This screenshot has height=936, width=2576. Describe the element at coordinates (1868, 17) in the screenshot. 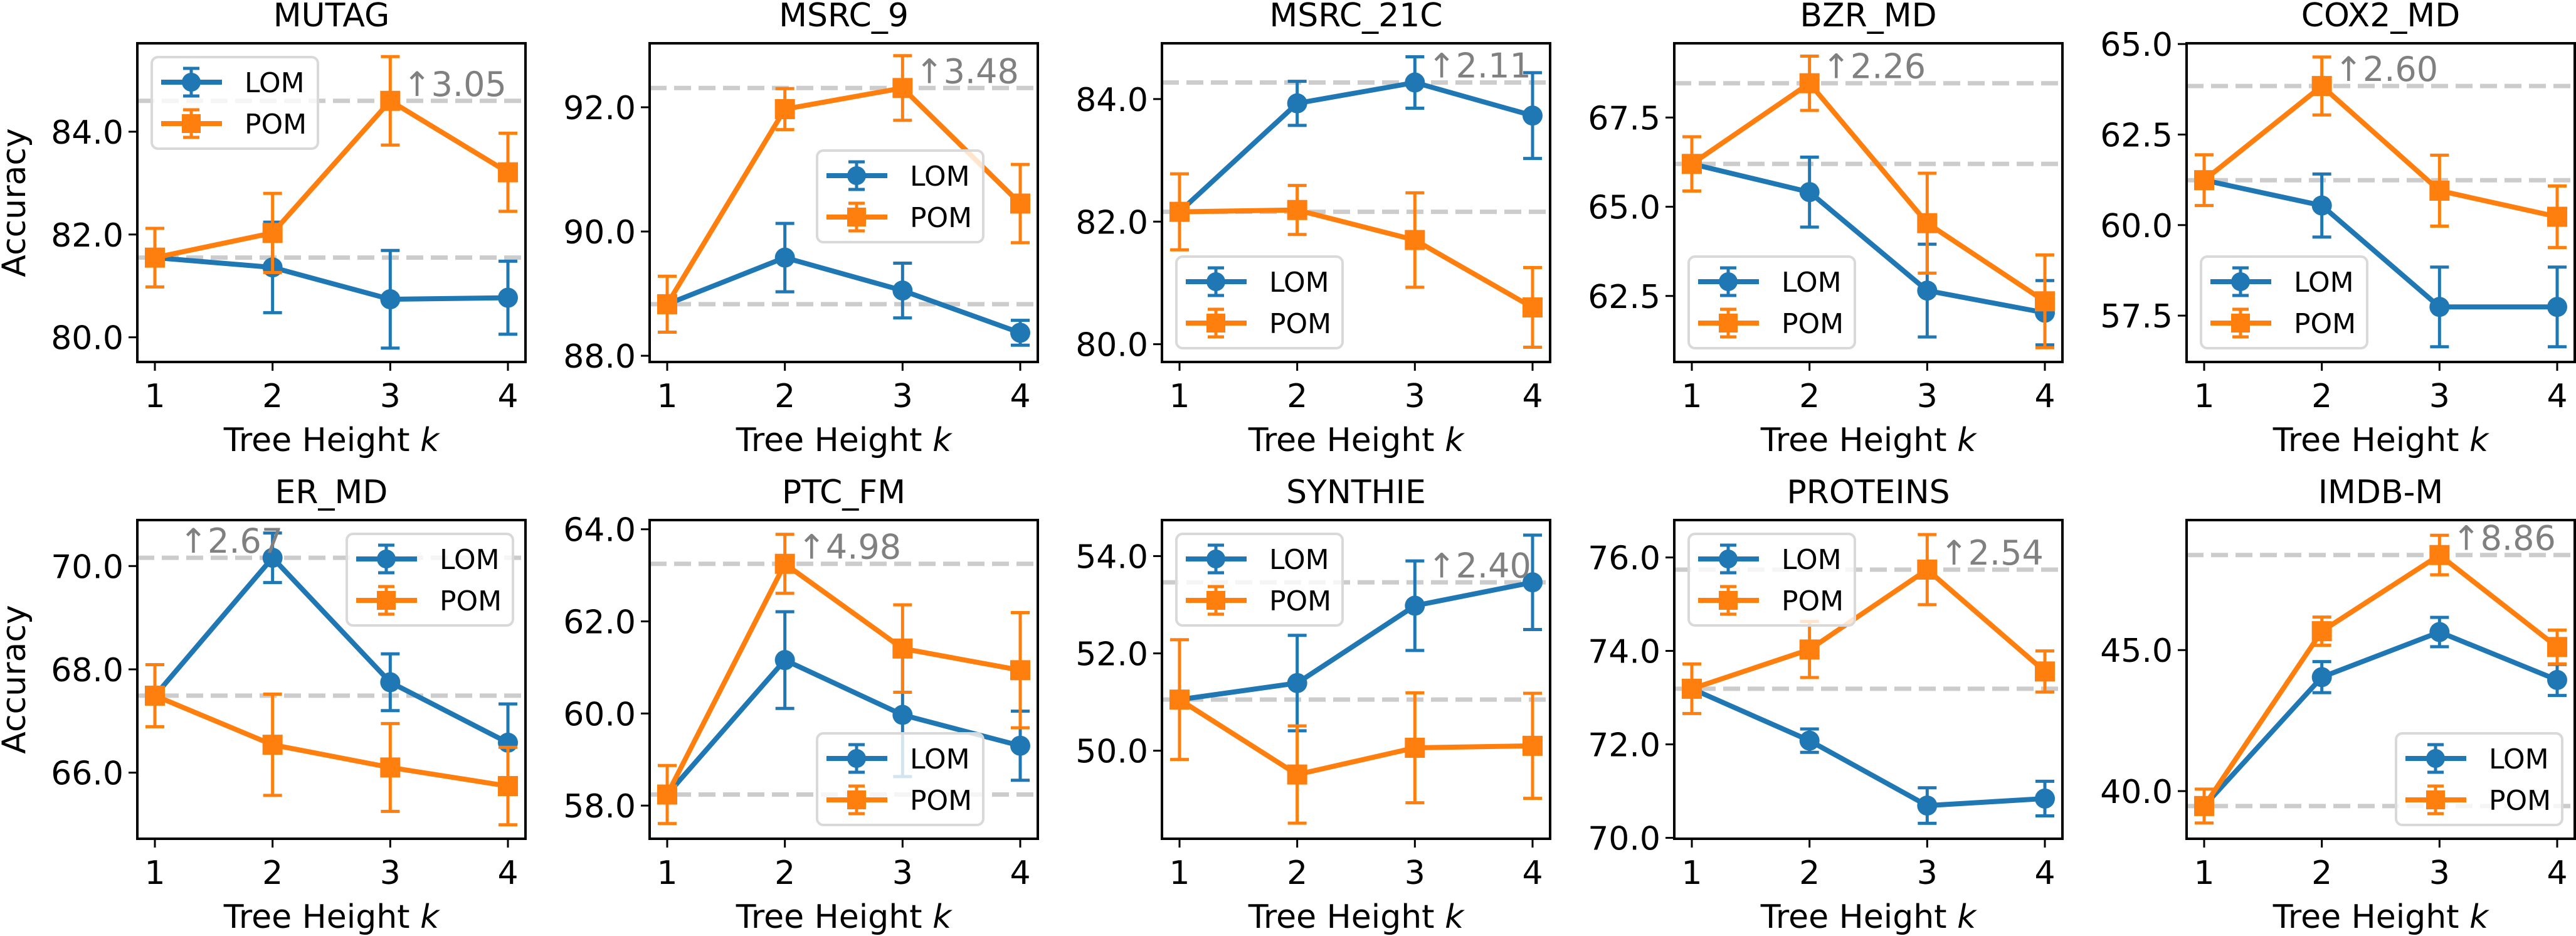

I see `subplot-title: BZR_MD` at that location.